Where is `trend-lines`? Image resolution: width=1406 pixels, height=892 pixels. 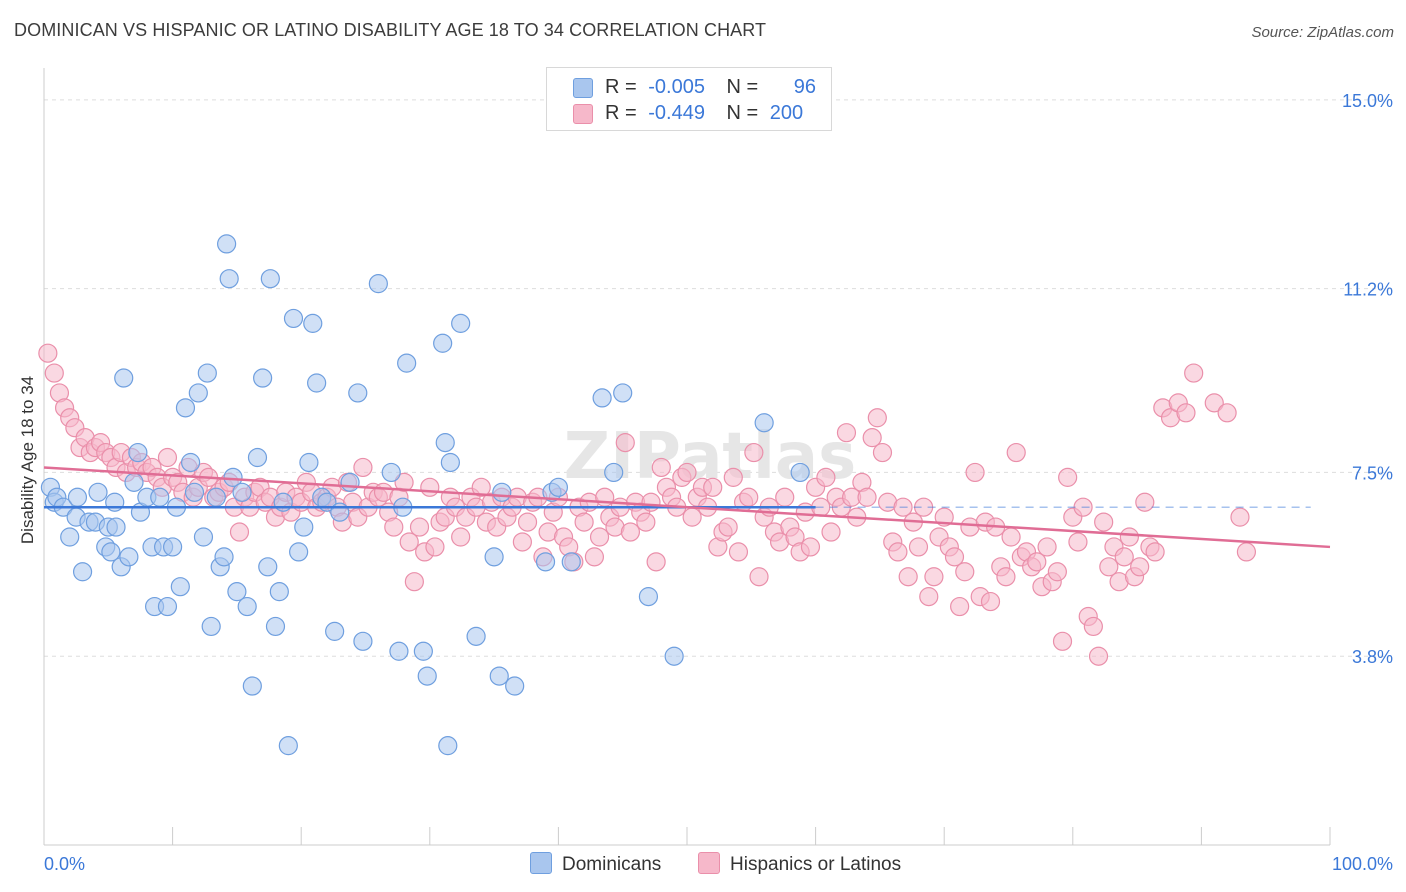
trend-lines is located at coordinates (687, 507).